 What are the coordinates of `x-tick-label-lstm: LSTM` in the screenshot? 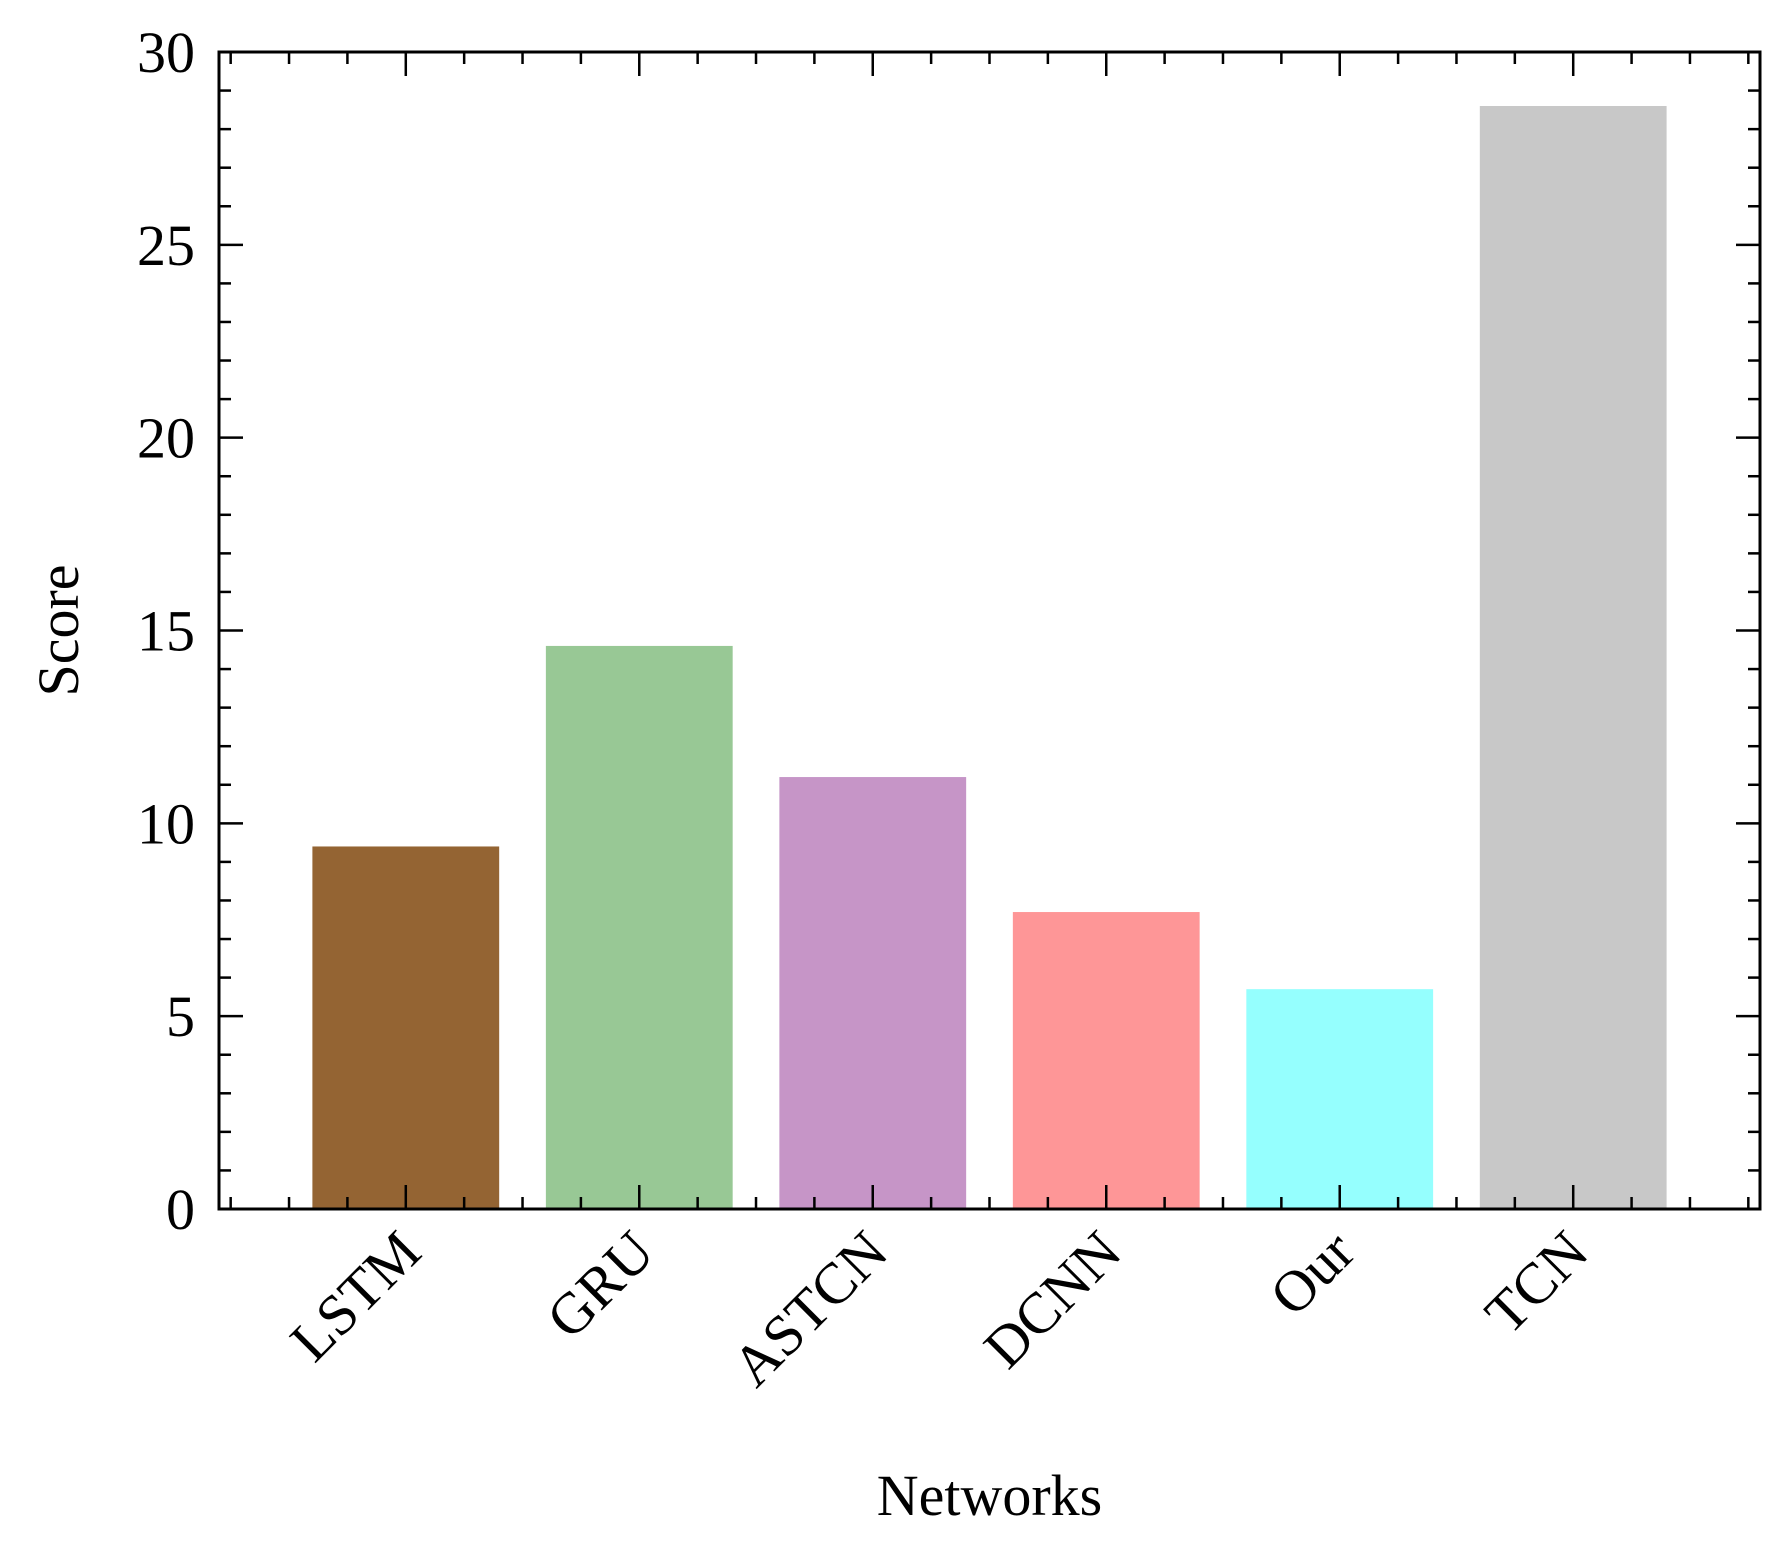 It's located at (355, 1295).